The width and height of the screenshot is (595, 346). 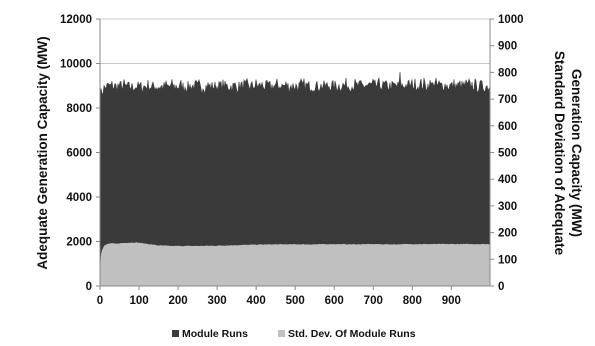 What do you see at coordinates (175, 333) in the screenshot?
I see `legend-swatch-module-runs` at bounding box center [175, 333].